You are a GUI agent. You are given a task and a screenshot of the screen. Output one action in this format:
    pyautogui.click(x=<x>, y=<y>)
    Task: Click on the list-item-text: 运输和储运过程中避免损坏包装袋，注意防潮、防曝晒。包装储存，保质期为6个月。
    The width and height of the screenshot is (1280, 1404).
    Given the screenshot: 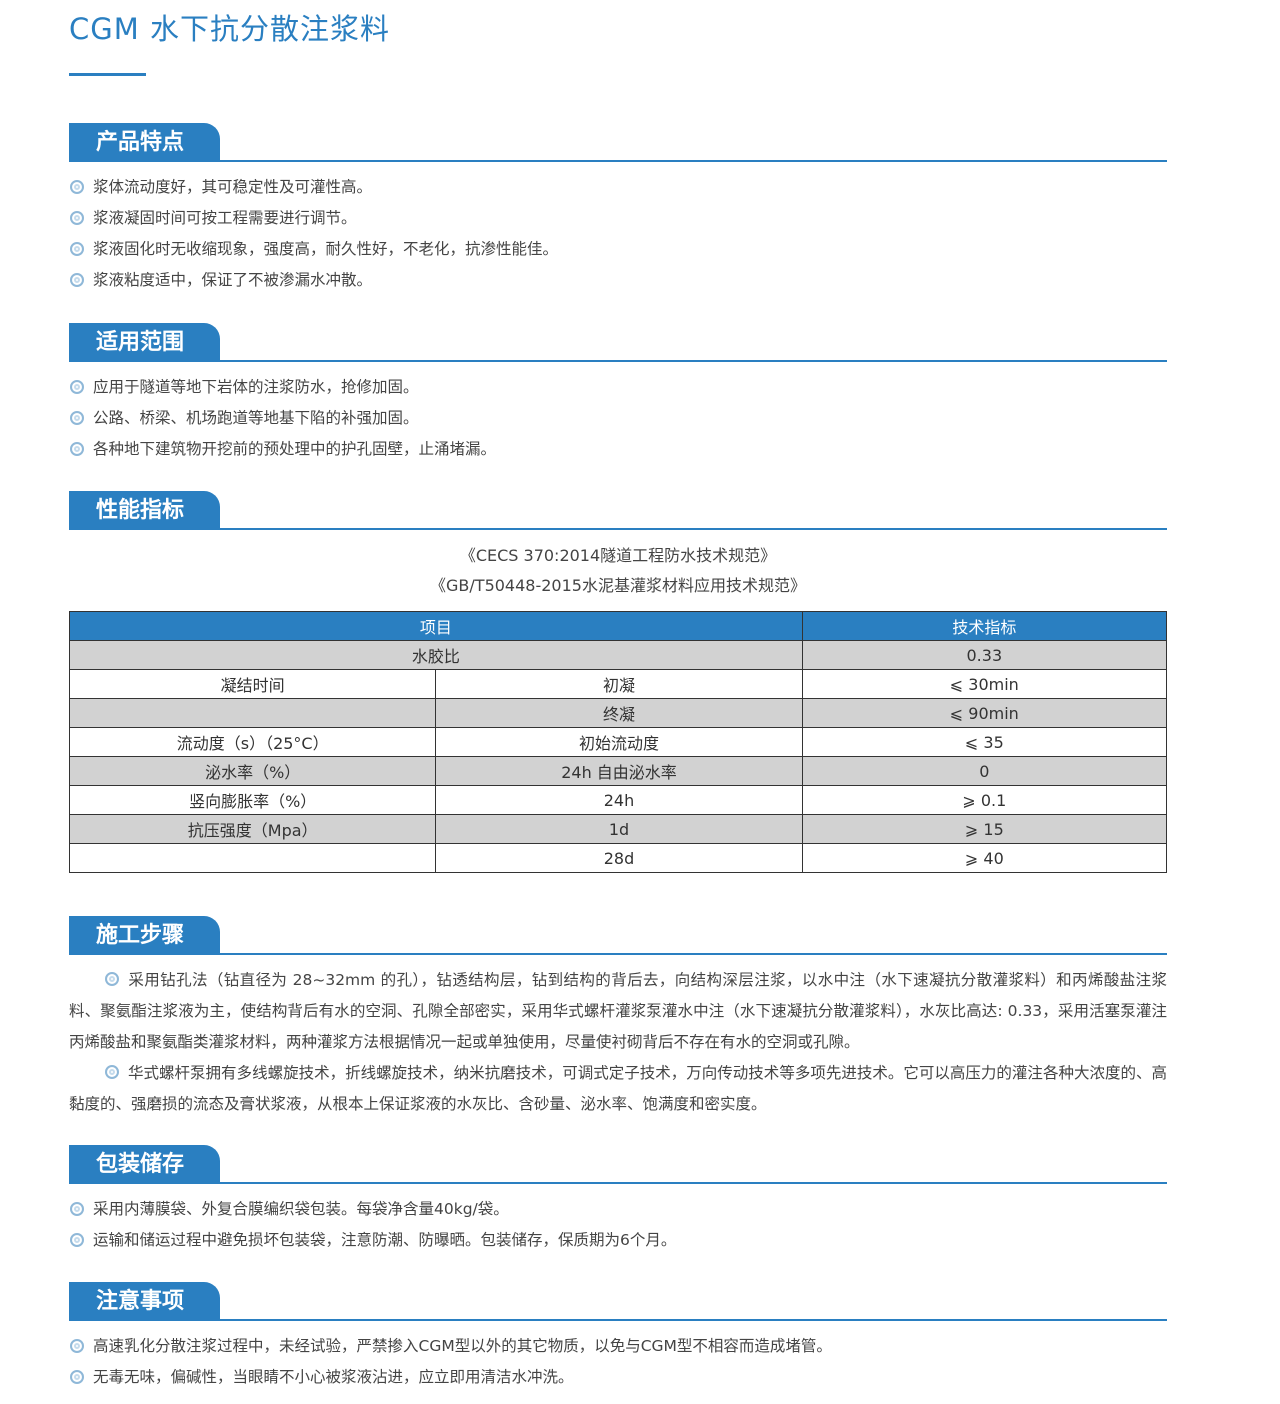 What is the action you would take?
    pyautogui.click(x=385, y=1240)
    